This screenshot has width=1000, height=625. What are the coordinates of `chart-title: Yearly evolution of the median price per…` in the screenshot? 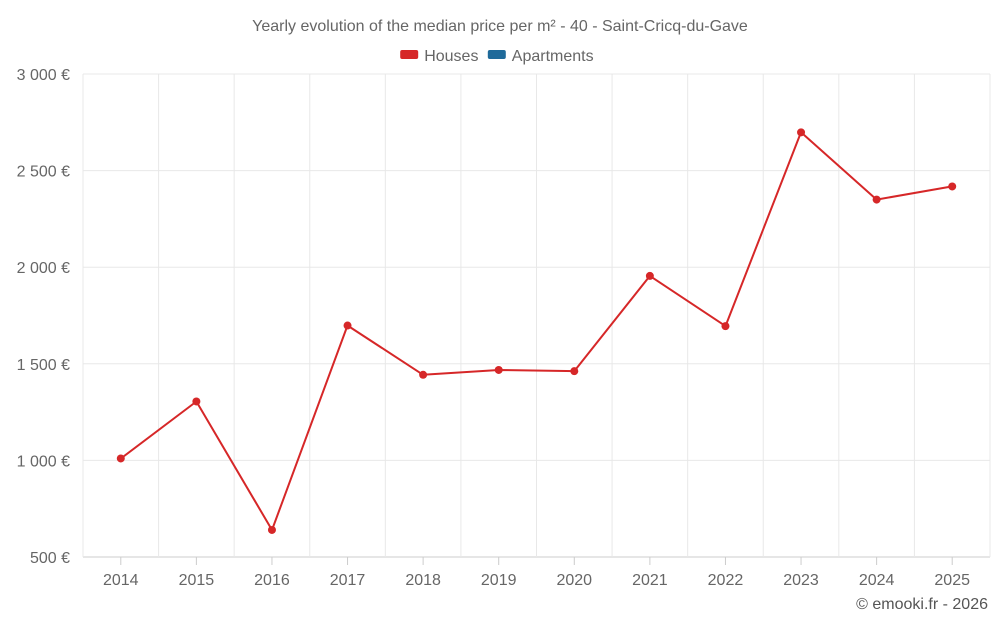 It's located at (500, 26).